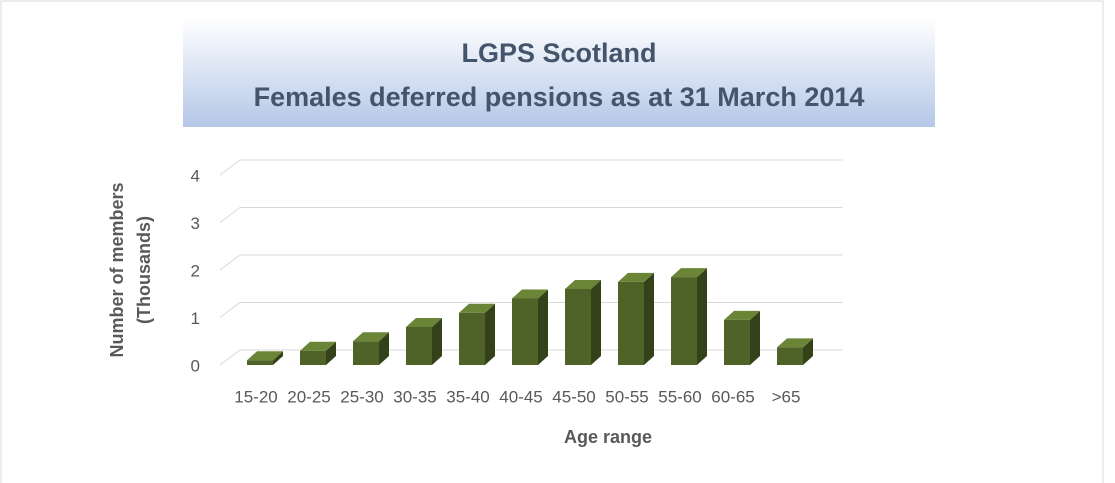  I want to click on x-tick-label: 20-25, so click(308, 396).